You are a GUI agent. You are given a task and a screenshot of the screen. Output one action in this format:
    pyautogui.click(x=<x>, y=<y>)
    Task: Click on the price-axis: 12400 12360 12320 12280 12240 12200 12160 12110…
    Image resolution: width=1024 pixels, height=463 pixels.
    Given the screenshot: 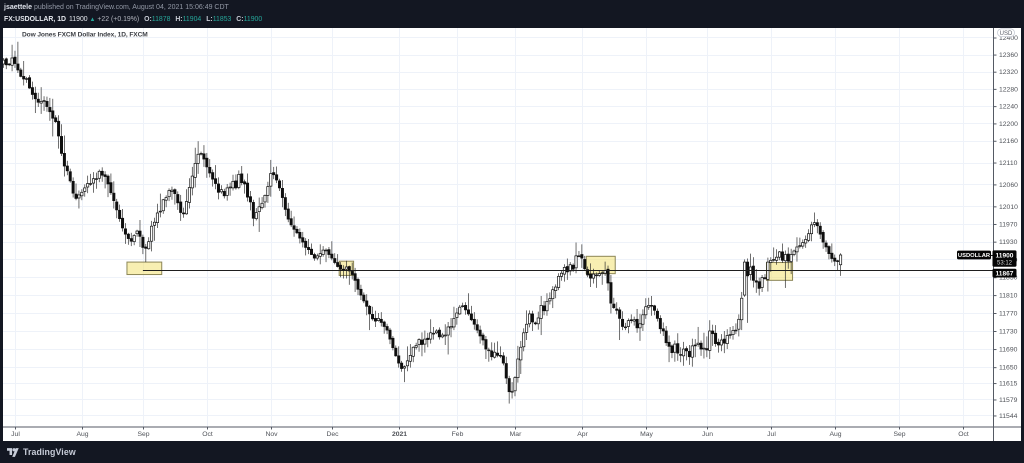 What is the action you would take?
    pyautogui.click(x=1005, y=227)
    